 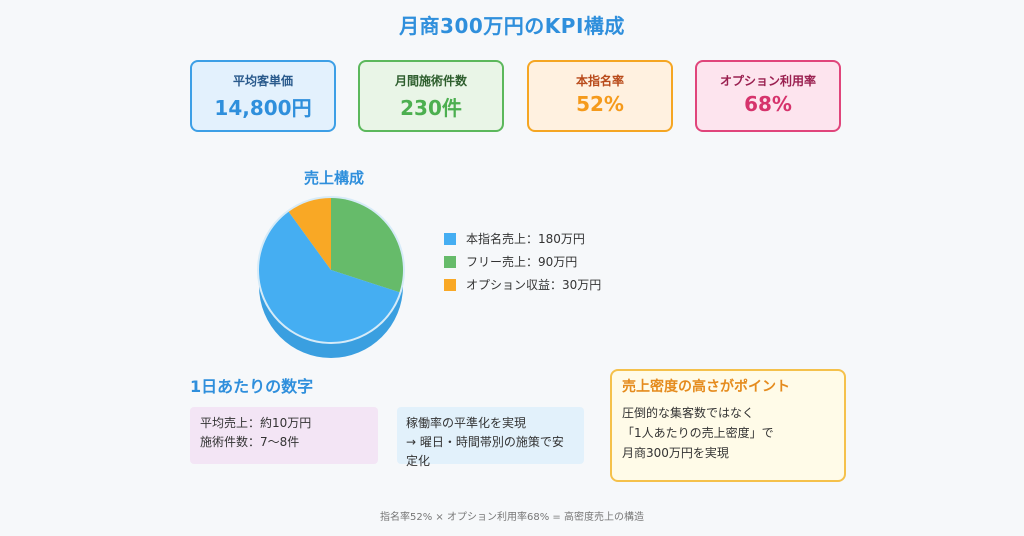 What do you see at coordinates (688, 413) in the screenshot?
I see `point-line-1: 圧倒的な集客数ではなく` at bounding box center [688, 413].